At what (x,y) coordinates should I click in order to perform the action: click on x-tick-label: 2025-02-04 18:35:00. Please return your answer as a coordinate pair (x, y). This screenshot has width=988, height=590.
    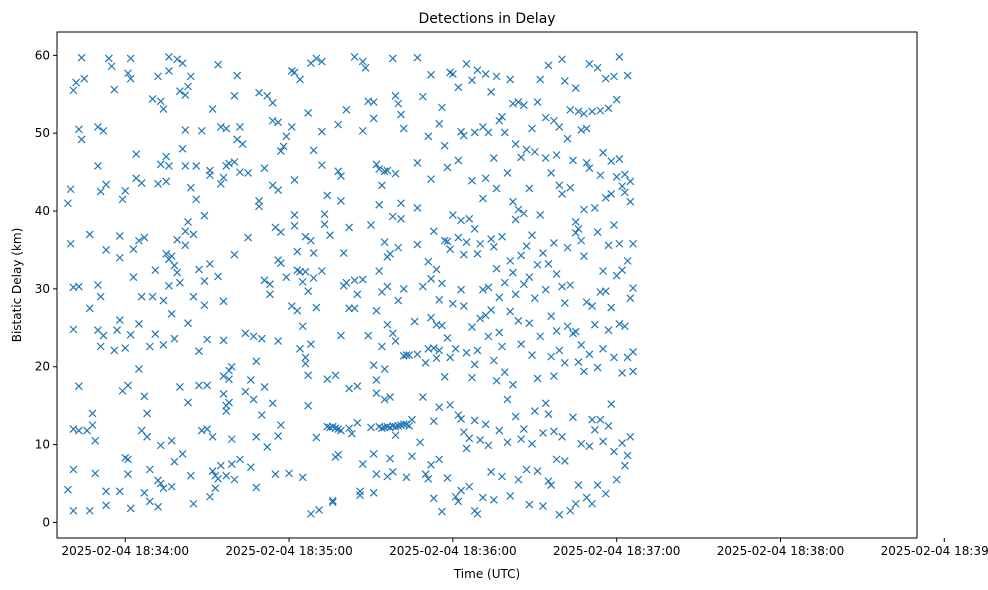
    Looking at the image, I should click on (288, 551).